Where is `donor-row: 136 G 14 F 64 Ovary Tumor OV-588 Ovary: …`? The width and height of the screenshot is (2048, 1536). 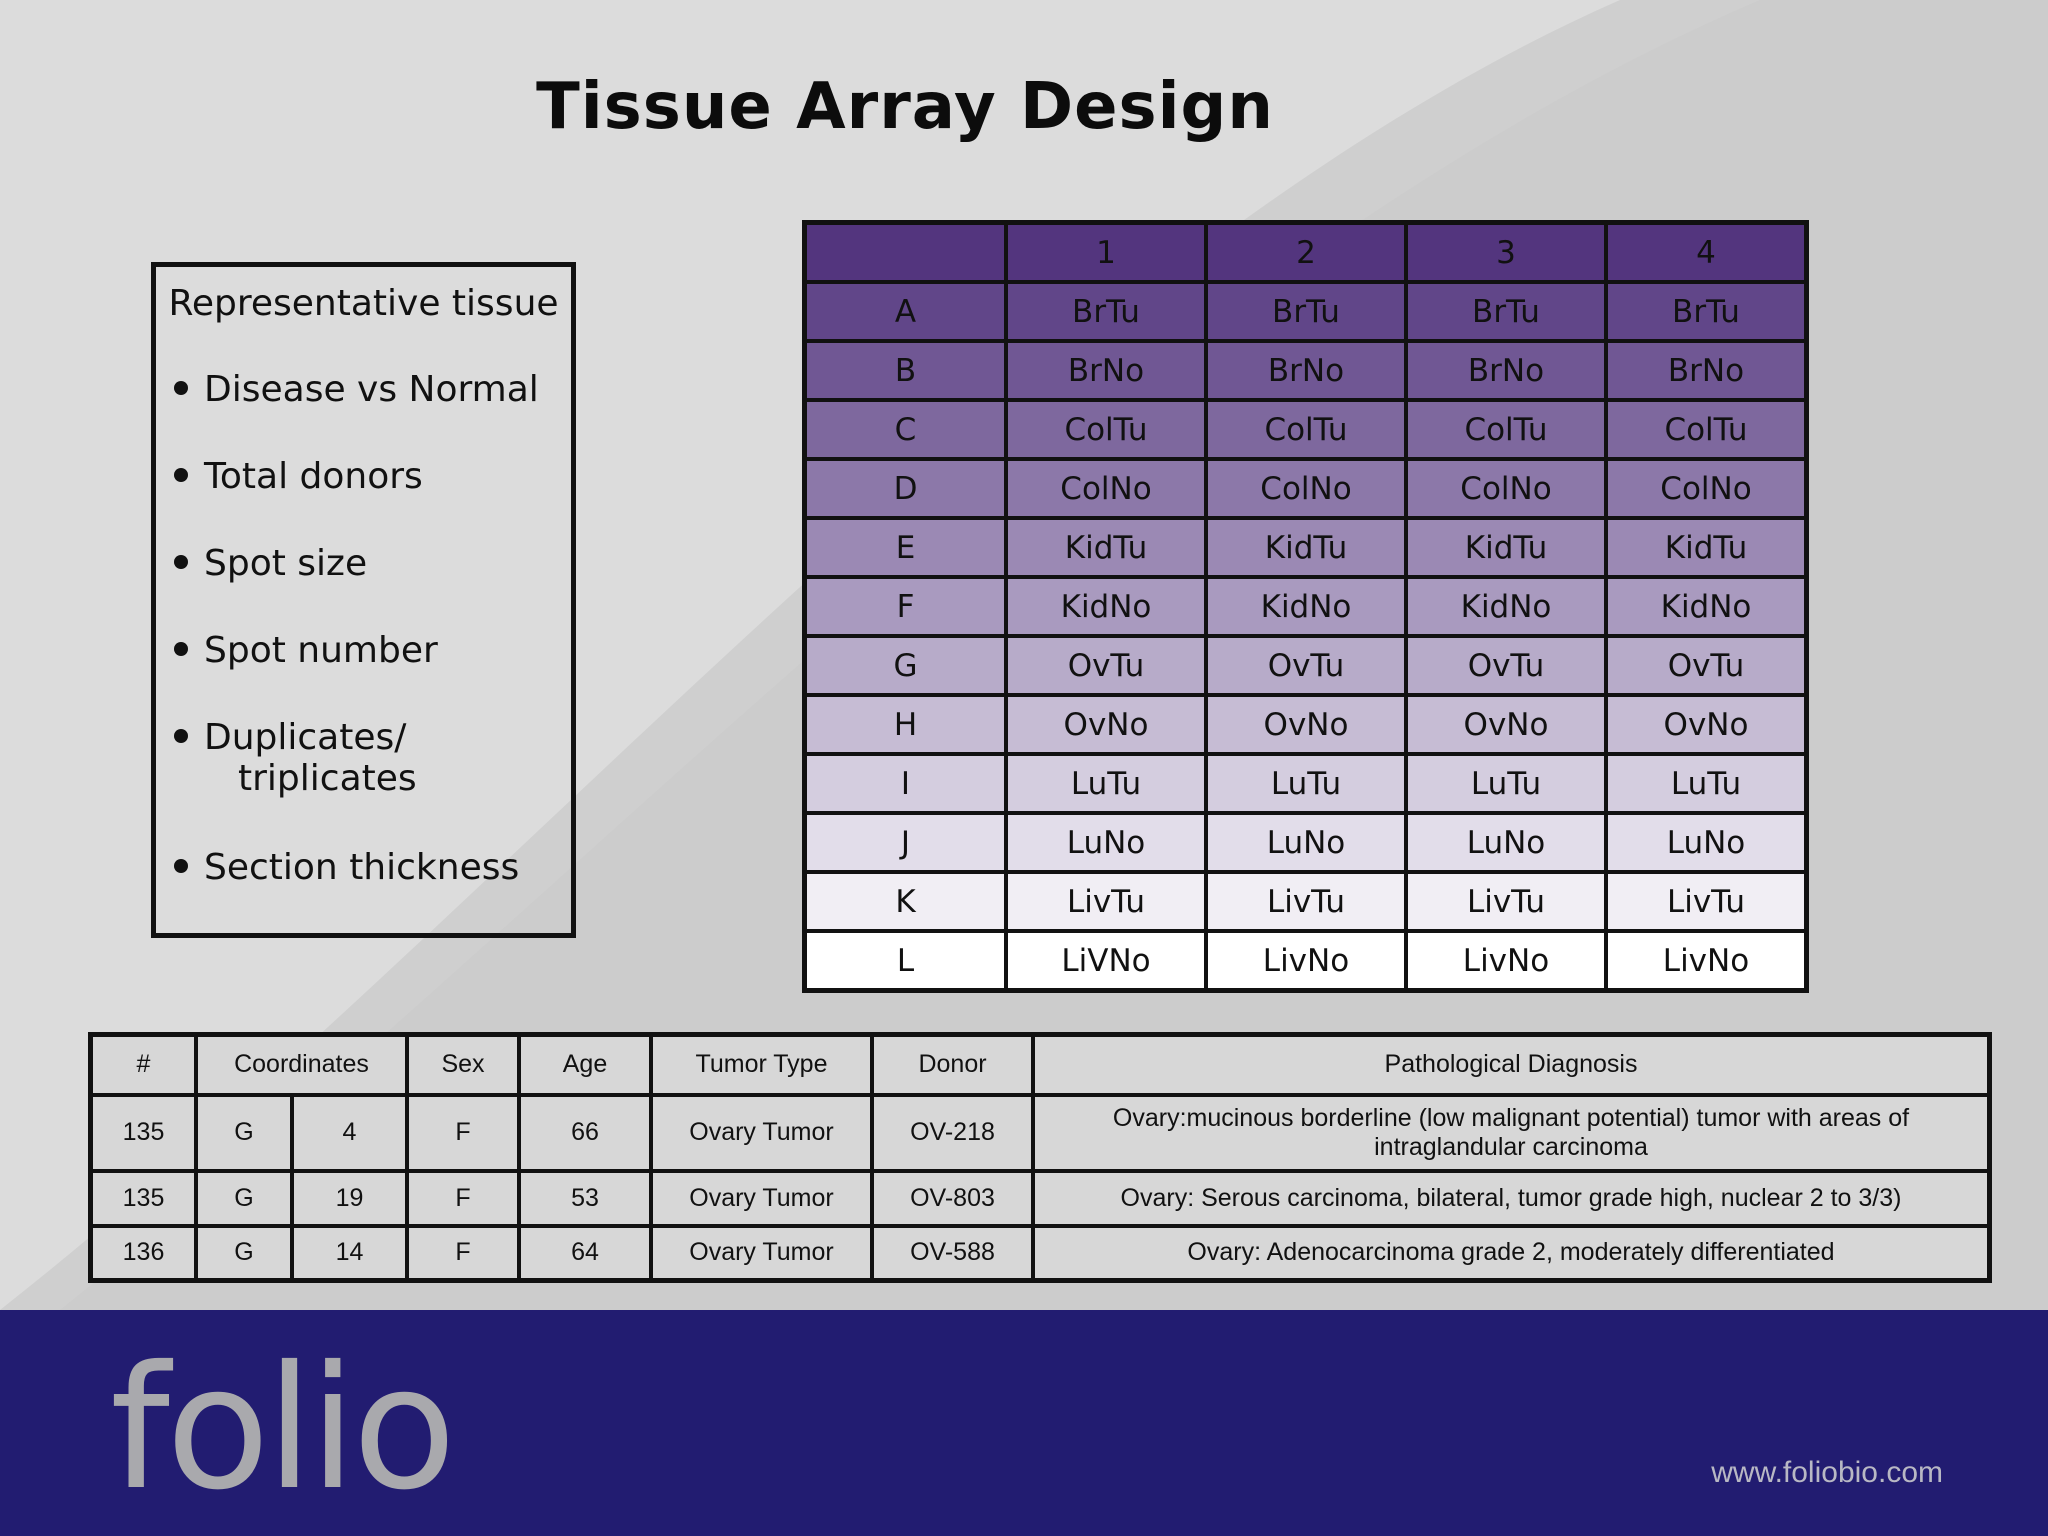 donor-row: 136 G 14 F 64 Ovary Tumor OV-588 Ovary: … is located at coordinates (1040, 1253).